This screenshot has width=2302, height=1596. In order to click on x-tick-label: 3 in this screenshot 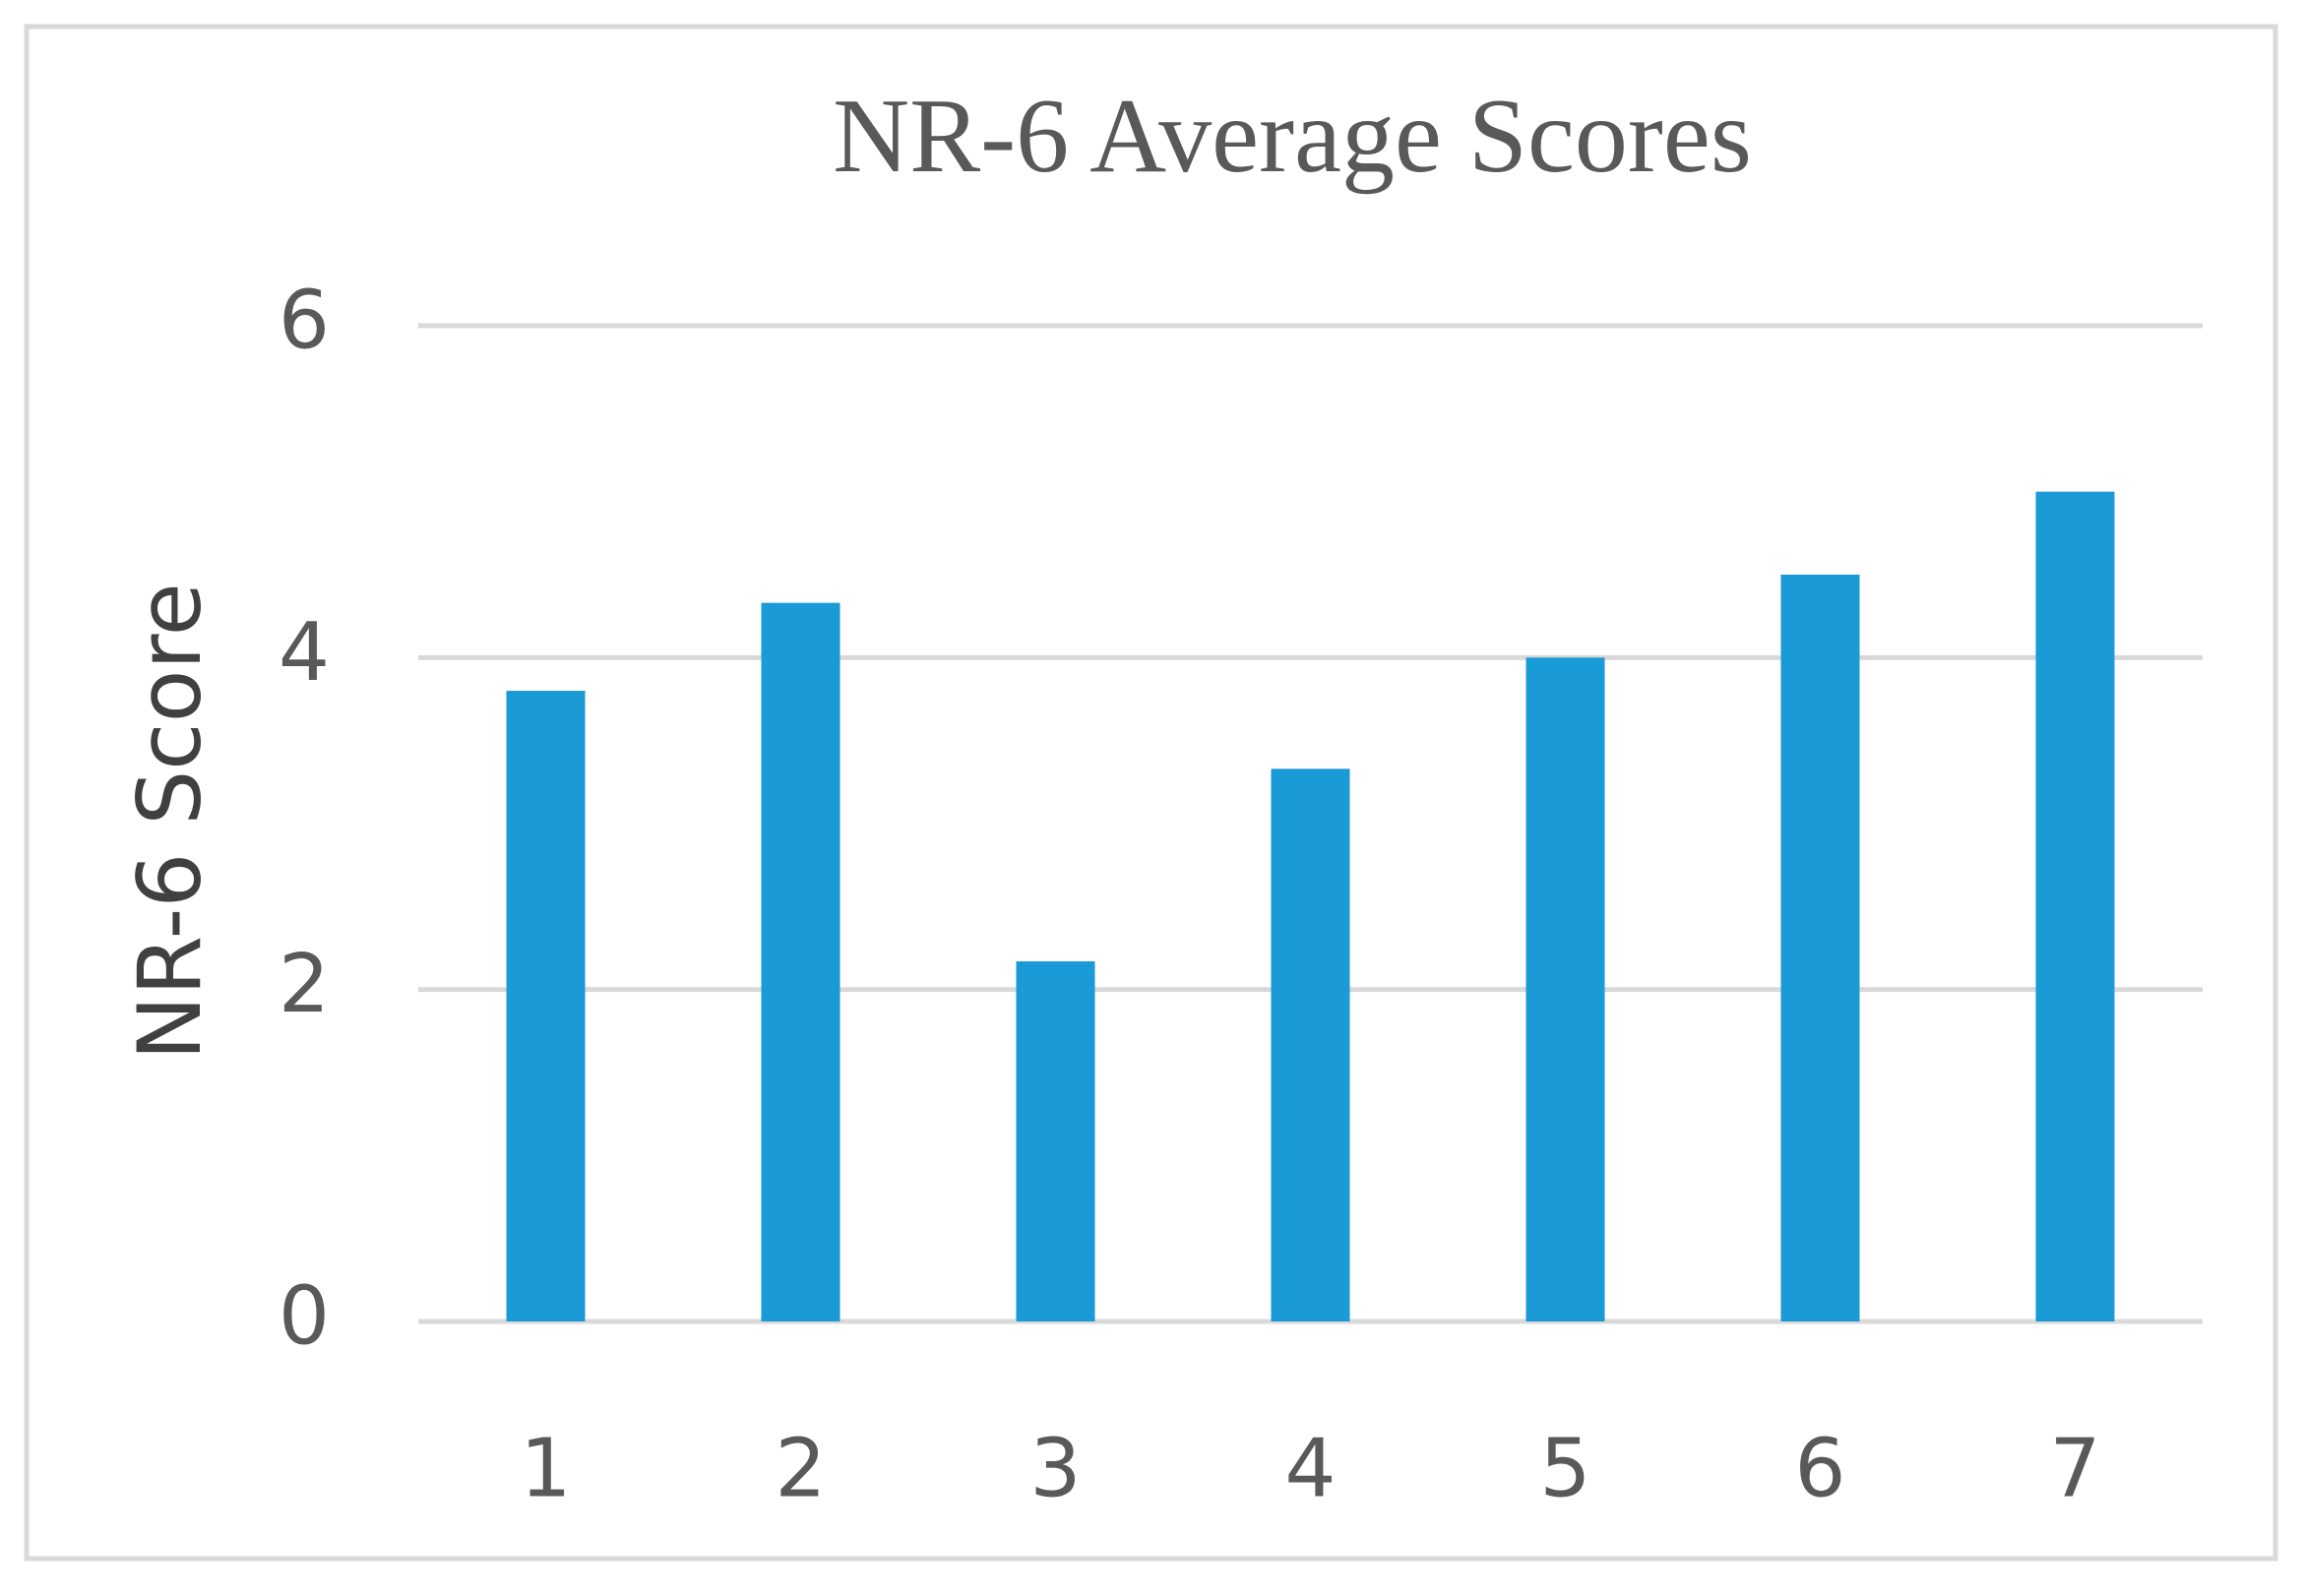, I will do `click(1055, 1469)`.